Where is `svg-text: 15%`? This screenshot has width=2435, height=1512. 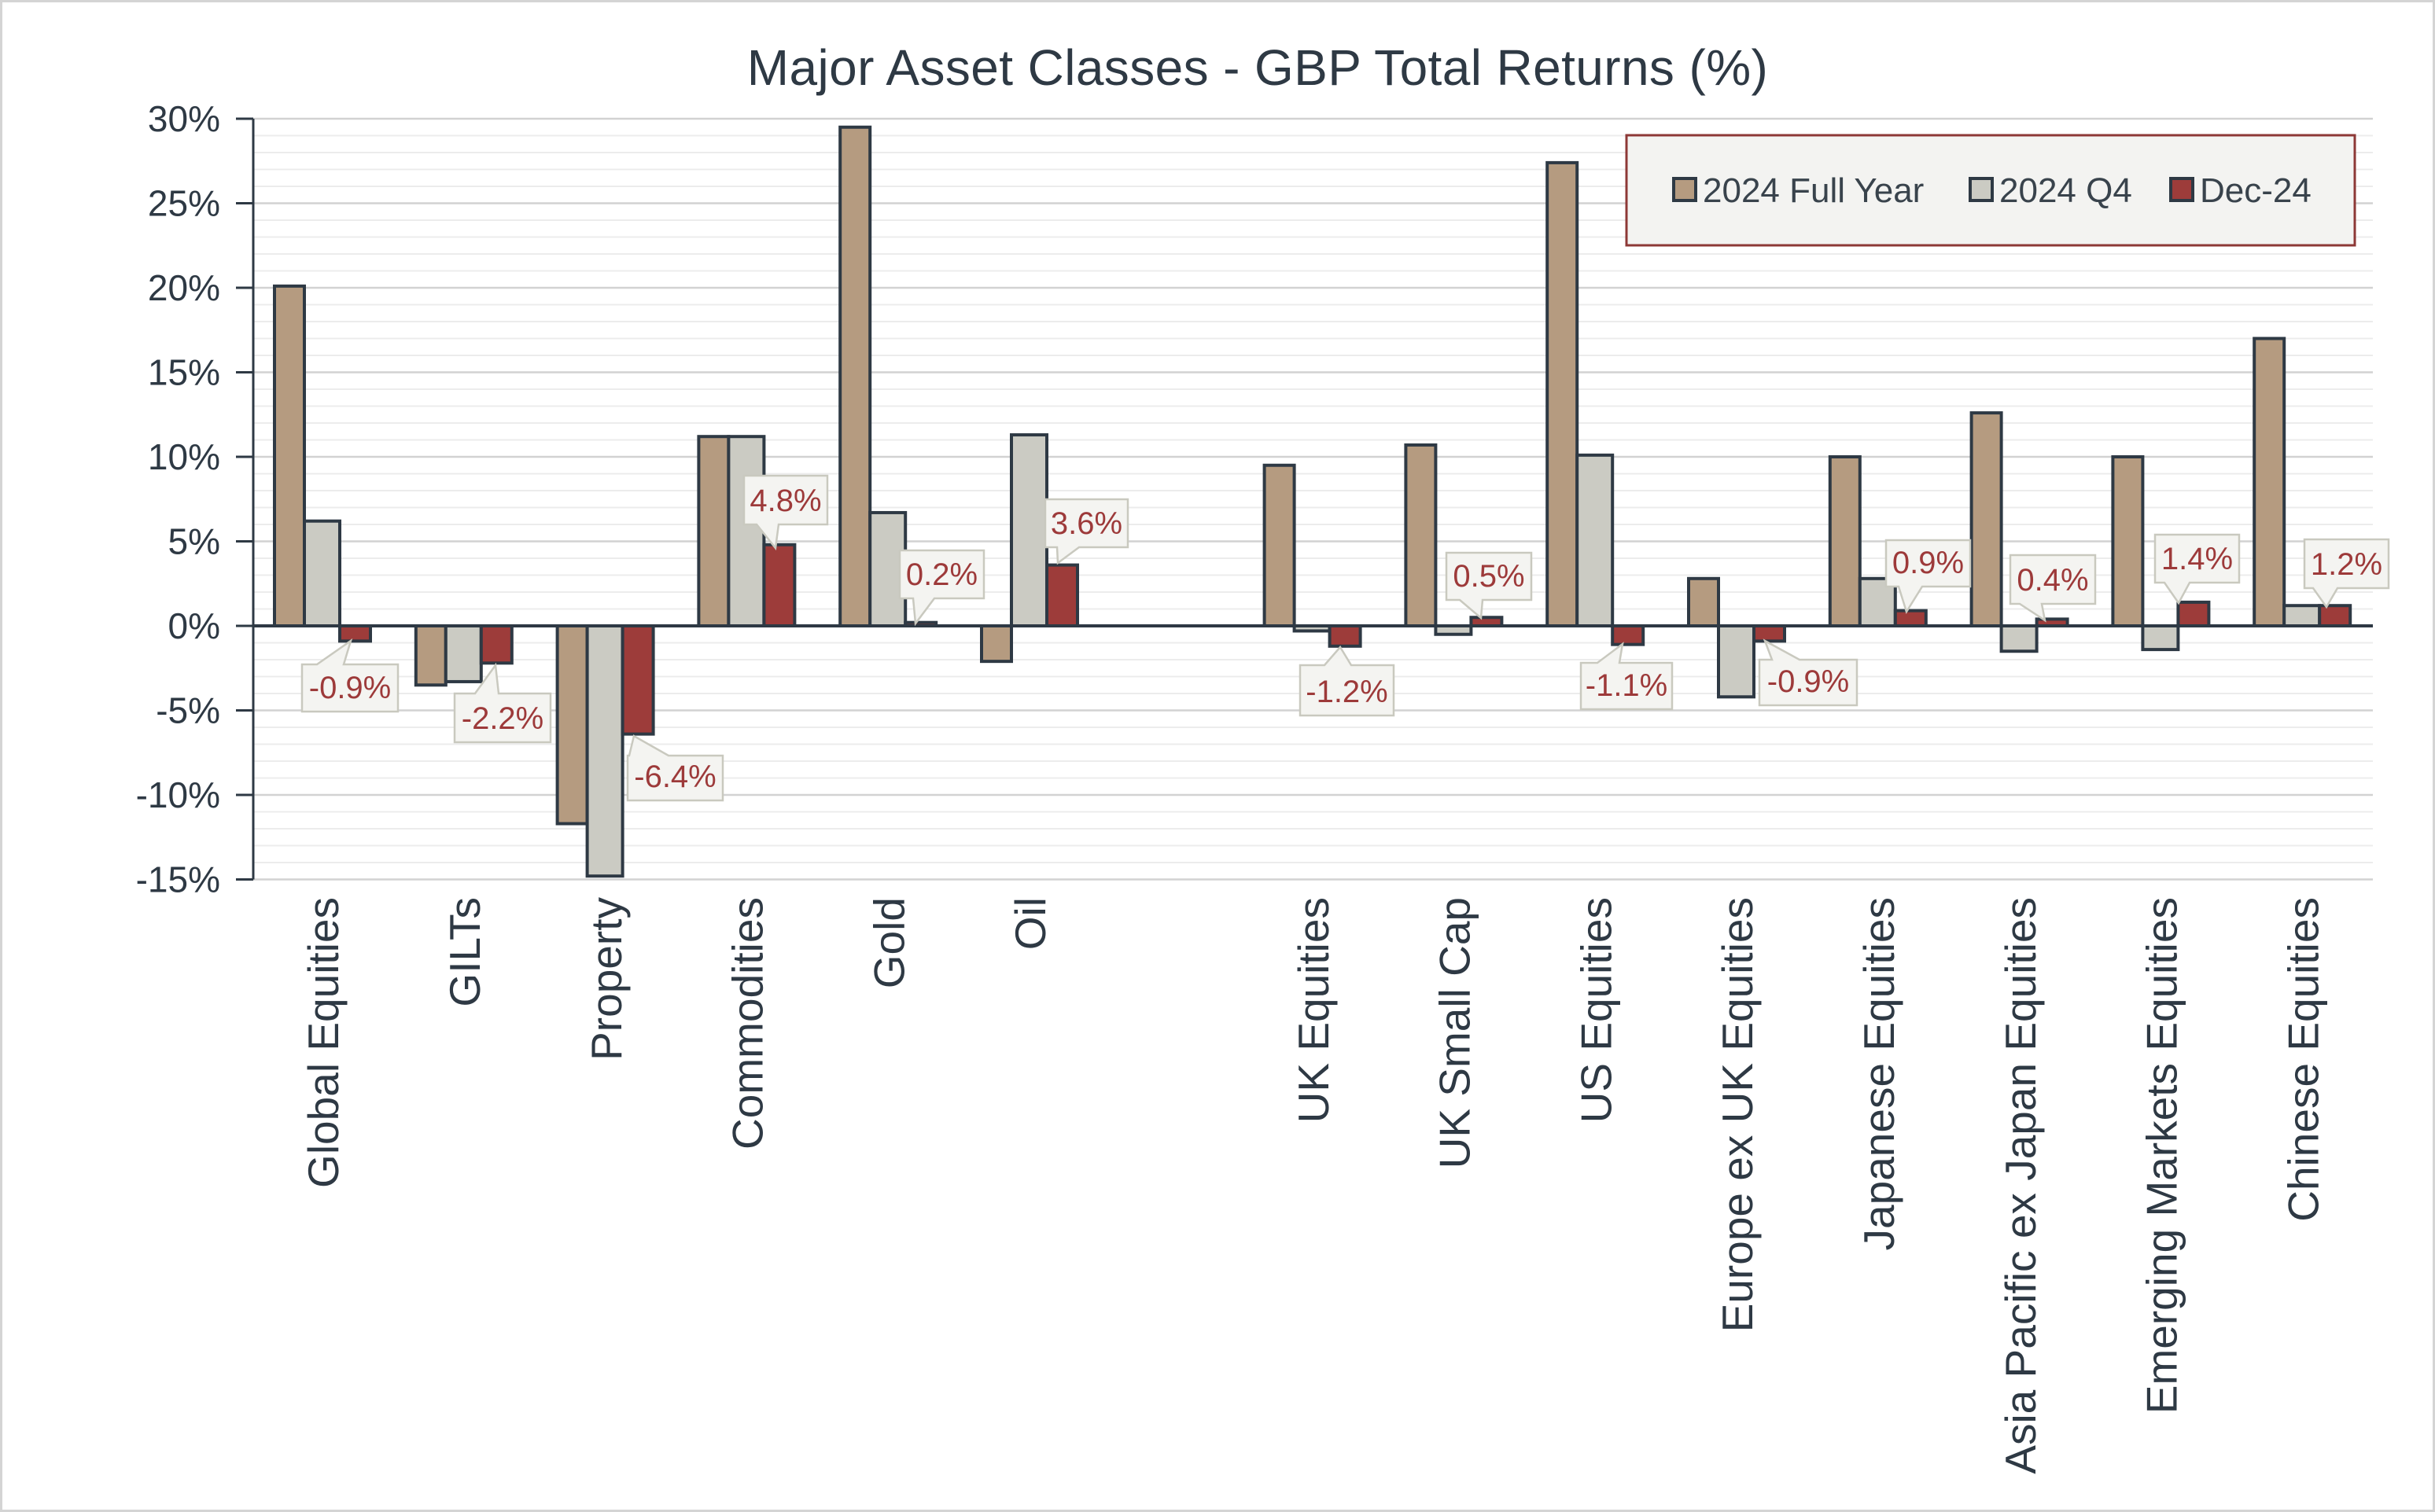 svg-text: 15% is located at coordinates (184, 372).